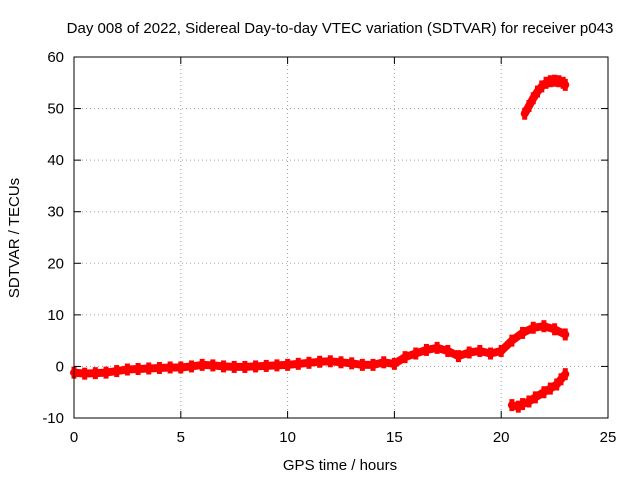 The height and width of the screenshot is (480, 640). What do you see at coordinates (287, 437) in the screenshot?
I see `x-tick-label: 10` at bounding box center [287, 437].